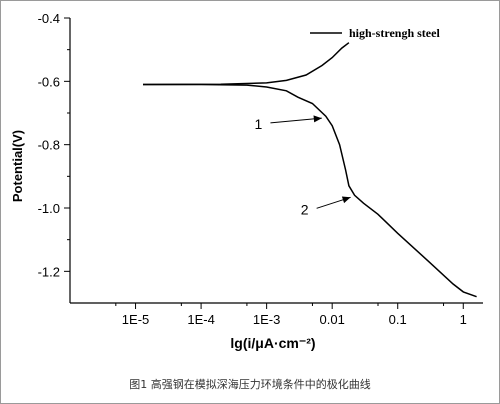 Image resolution: width=500 pixels, height=404 pixels. I want to click on y-tick-label: -1.2, so click(49, 271).